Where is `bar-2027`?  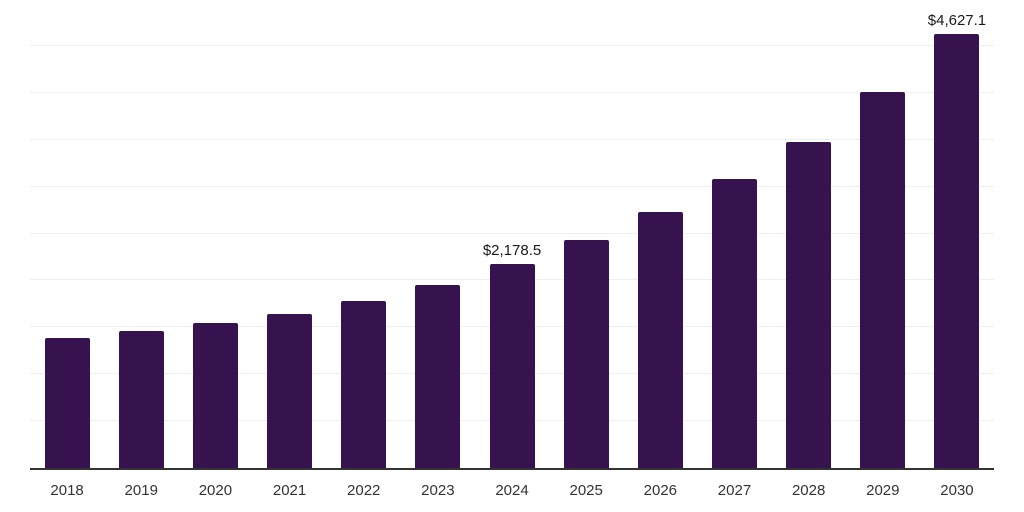
bar-2027 is located at coordinates (734, 323).